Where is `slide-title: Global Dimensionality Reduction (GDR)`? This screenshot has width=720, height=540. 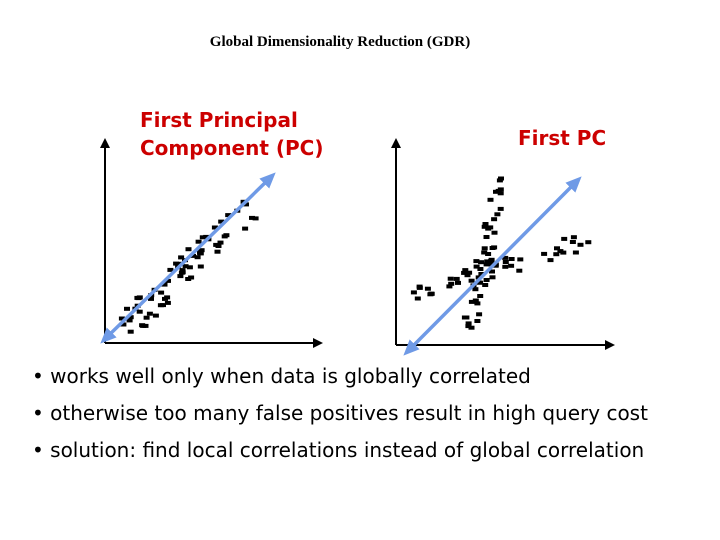 slide-title: Global Dimensionality Reduction (GDR) is located at coordinates (340, 42).